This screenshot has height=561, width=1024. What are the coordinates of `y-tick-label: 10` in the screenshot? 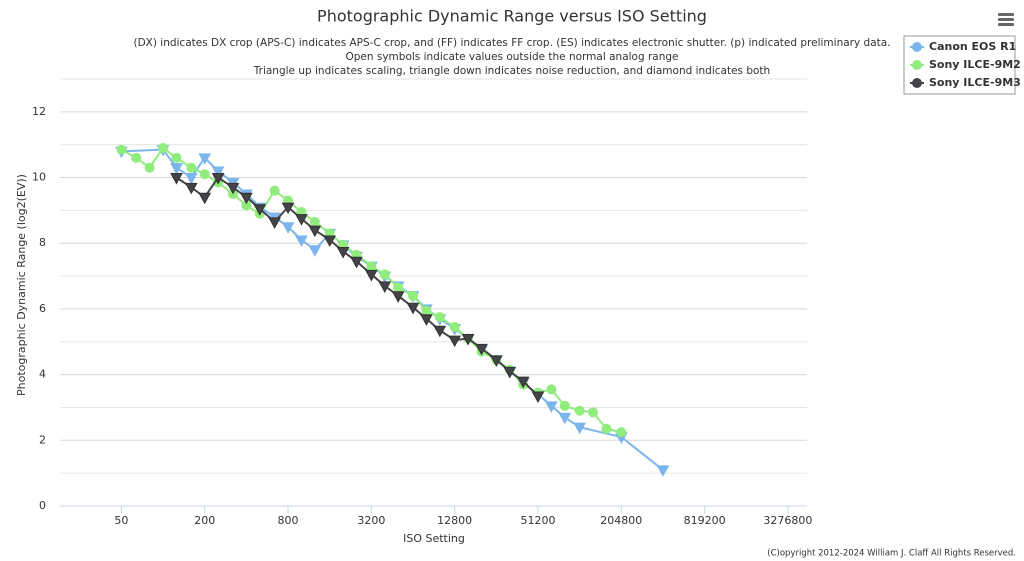 It's located at (39, 177).